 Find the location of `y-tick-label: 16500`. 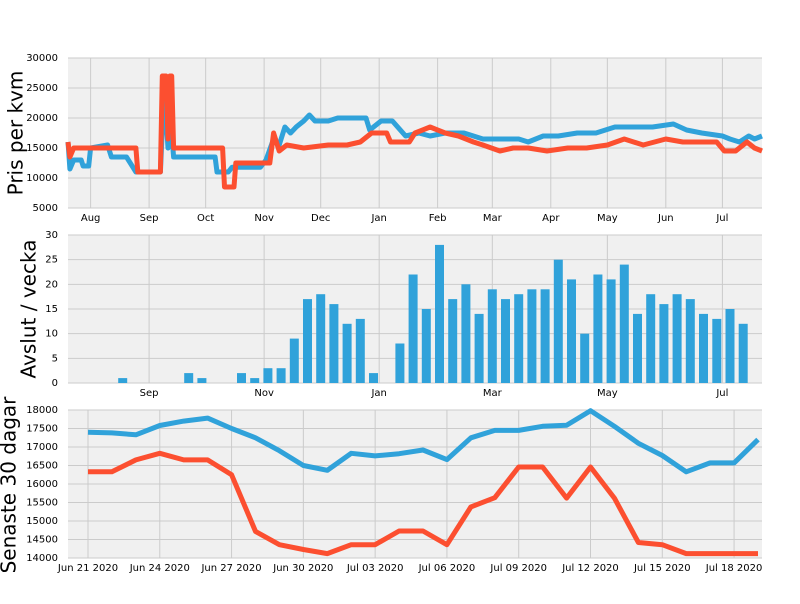

y-tick-label: 16500 is located at coordinates (42, 466).